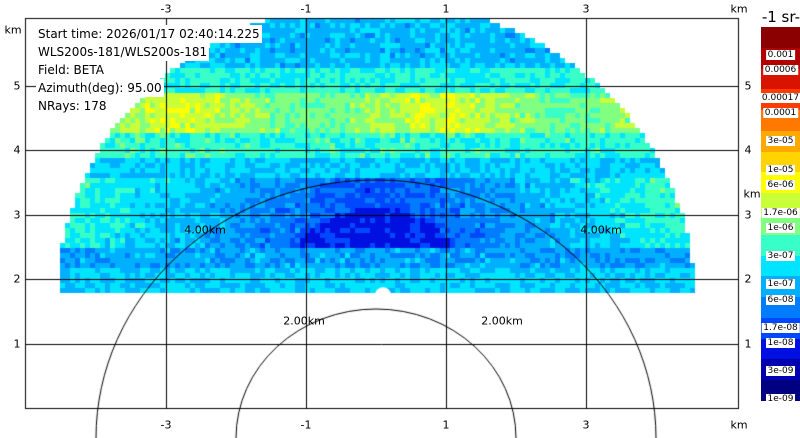 This screenshot has width=800, height=438. I want to click on y-unit-left: km, so click(13, 30).